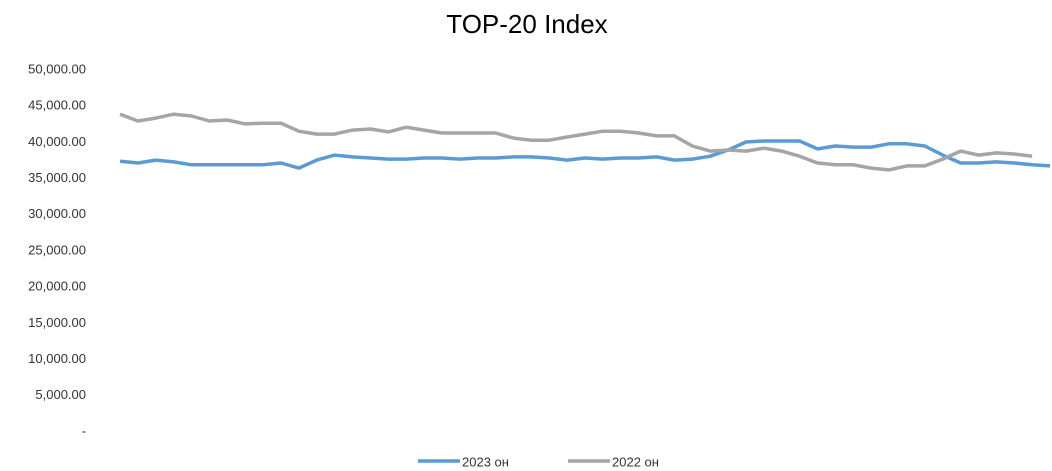 This screenshot has width=1052, height=471. Describe the element at coordinates (635, 461) in the screenshot. I see `legend-label: 2022 он` at that location.